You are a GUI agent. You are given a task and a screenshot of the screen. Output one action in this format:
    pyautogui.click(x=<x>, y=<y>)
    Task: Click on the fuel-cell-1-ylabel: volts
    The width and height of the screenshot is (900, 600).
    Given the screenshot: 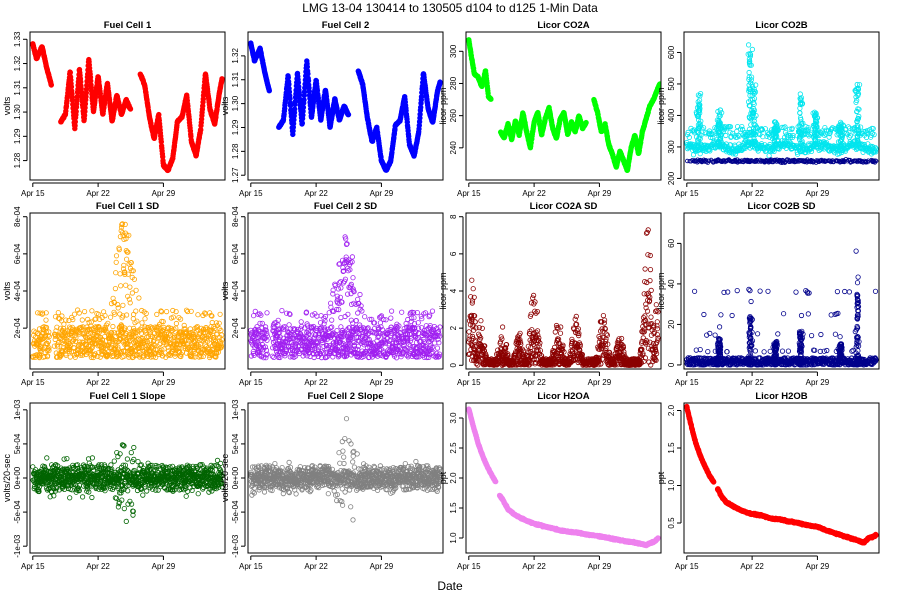 What is the action you would take?
    pyautogui.click(x=7, y=105)
    